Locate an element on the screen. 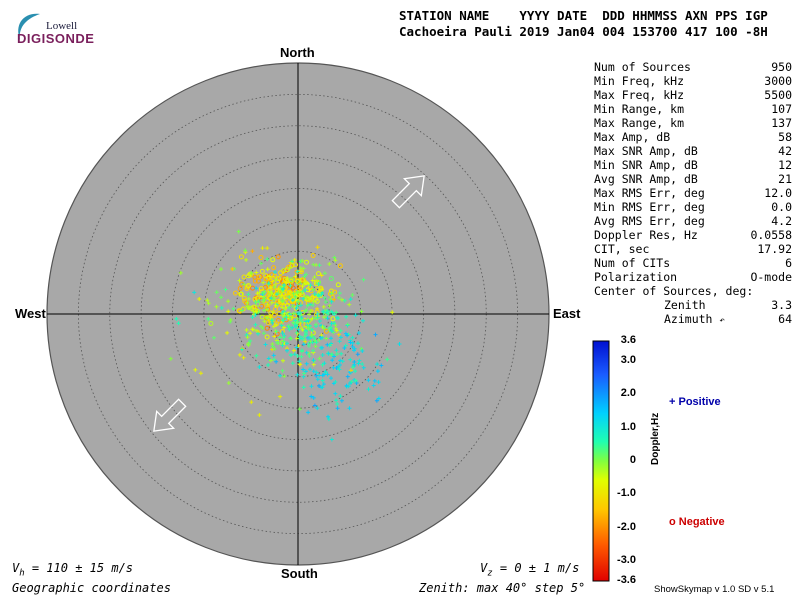  center-zenith-label: Zenith is located at coordinates (685, 305).